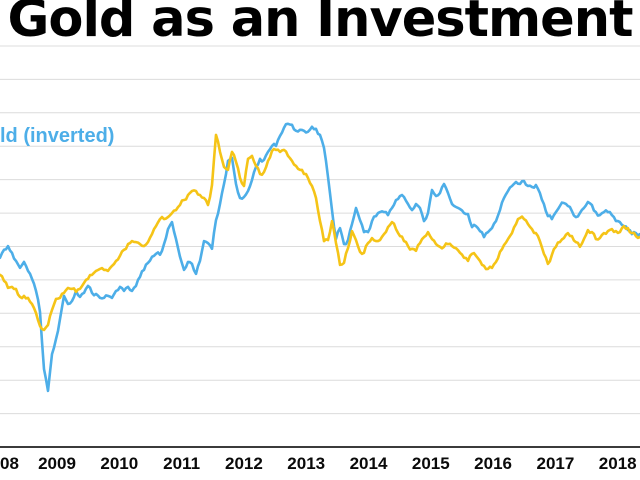 The width and height of the screenshot is (640, 480). I want to click on x-tick-label: 2012, so click(244, 463).